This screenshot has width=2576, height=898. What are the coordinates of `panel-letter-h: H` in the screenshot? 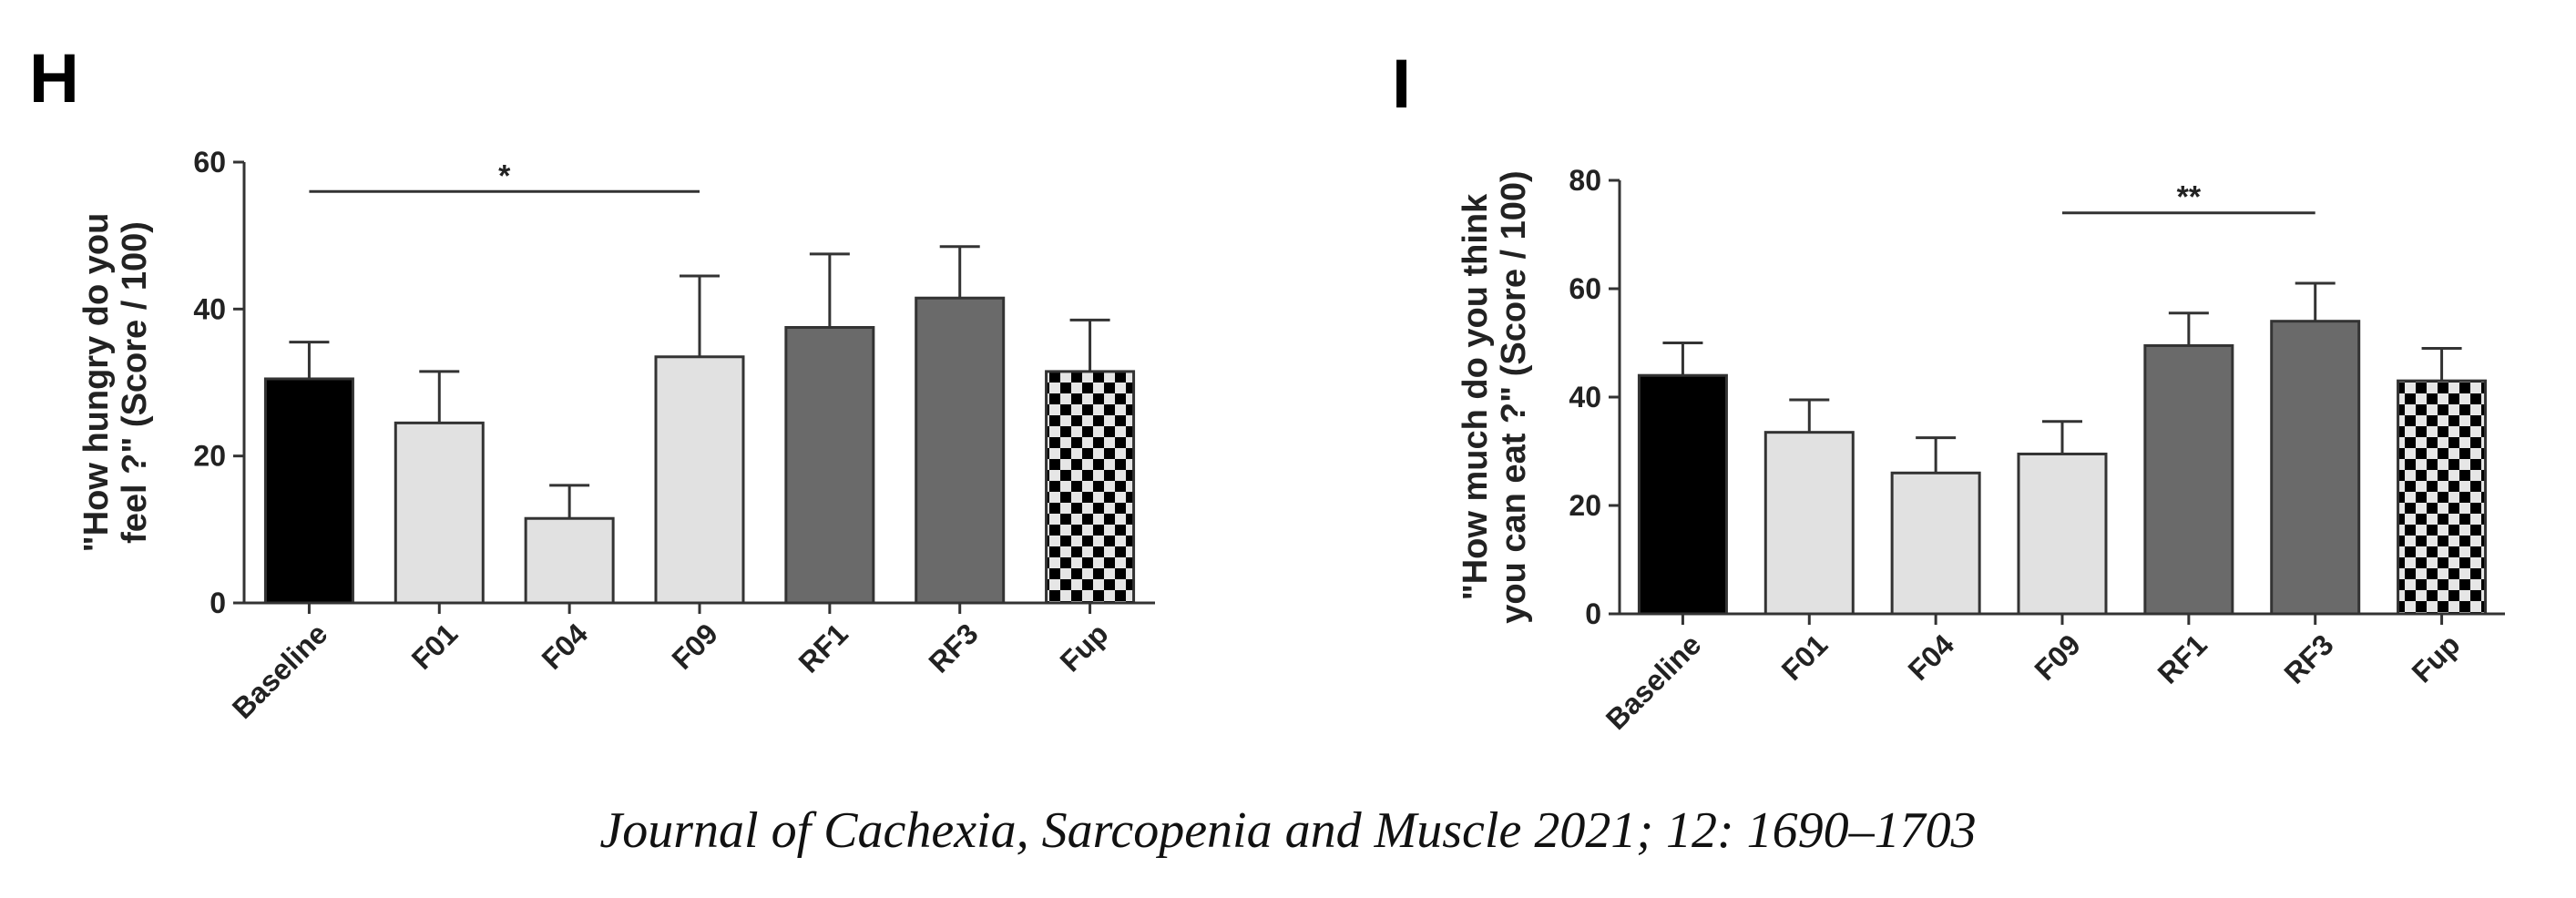 It's located at (54, 78).